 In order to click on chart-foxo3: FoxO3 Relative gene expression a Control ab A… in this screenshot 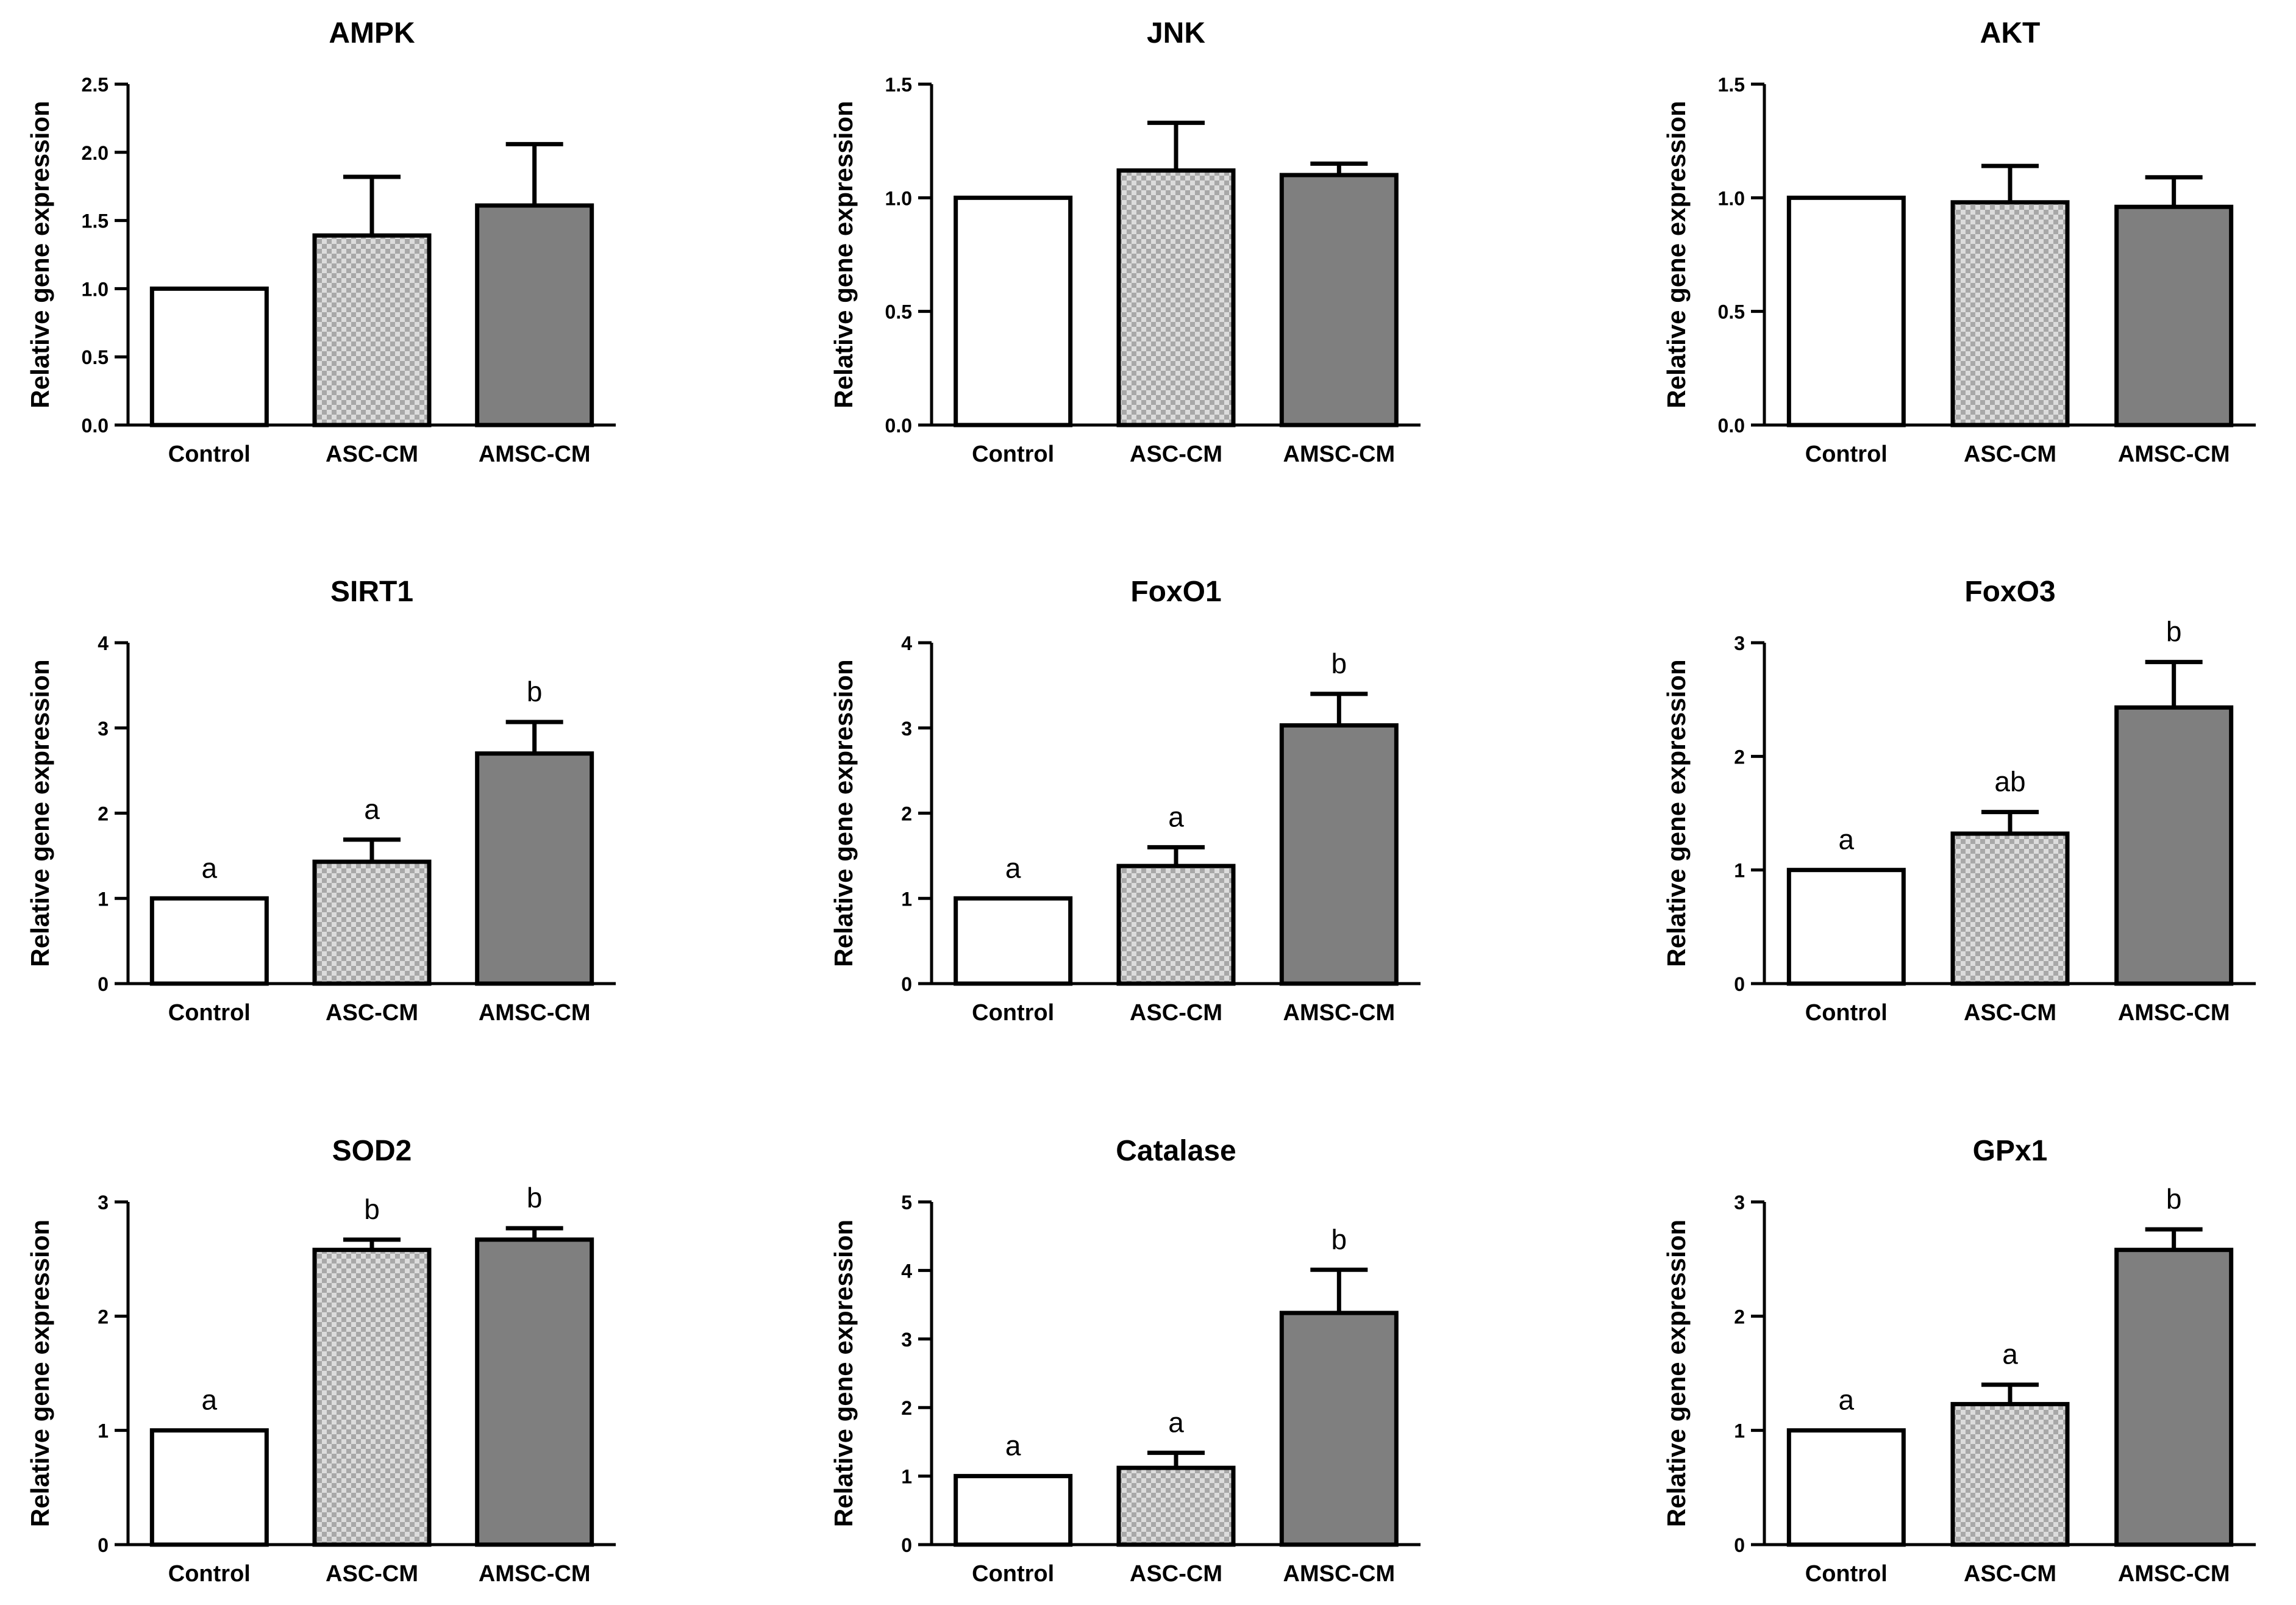, I will do `click(1959, 801)`.